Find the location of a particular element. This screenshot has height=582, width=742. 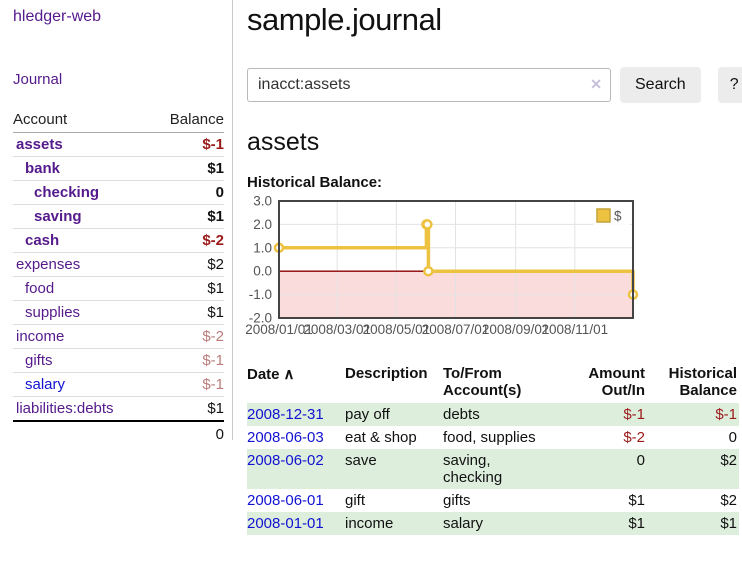

account-link: expenses is located at coordinates (48, 264).